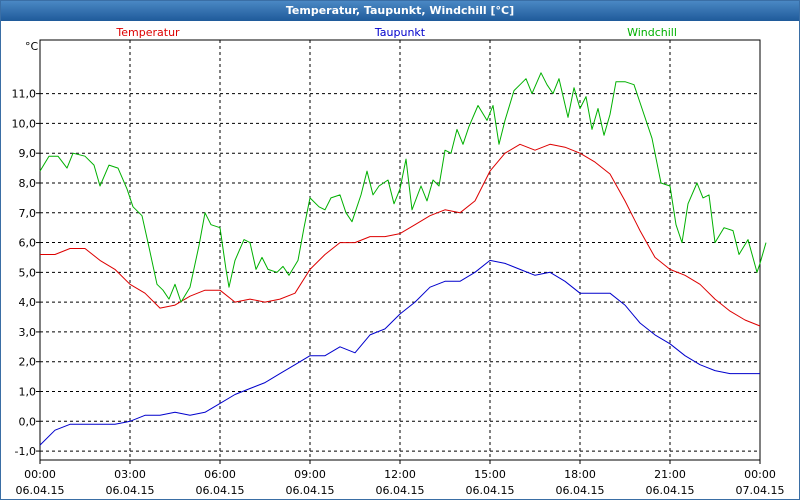  I want to click on legend-taupunkt: Taupunkt, so click(400, 32).